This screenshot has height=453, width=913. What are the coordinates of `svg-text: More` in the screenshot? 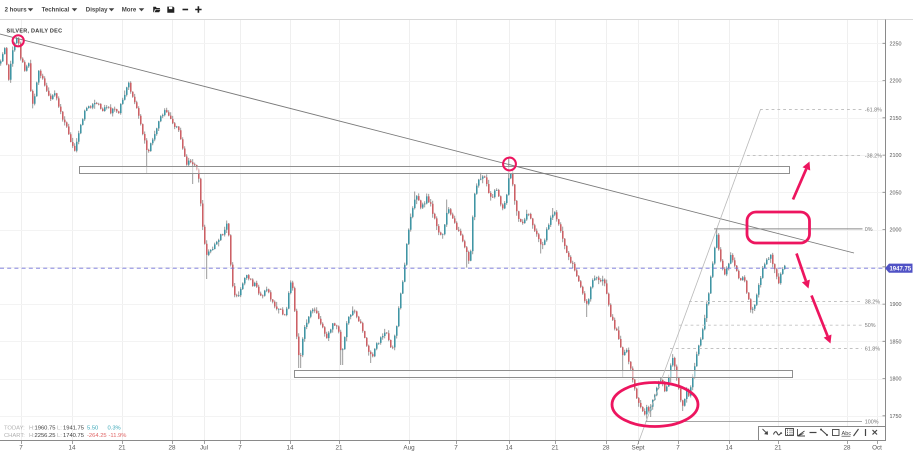 It's located at (129, 9).